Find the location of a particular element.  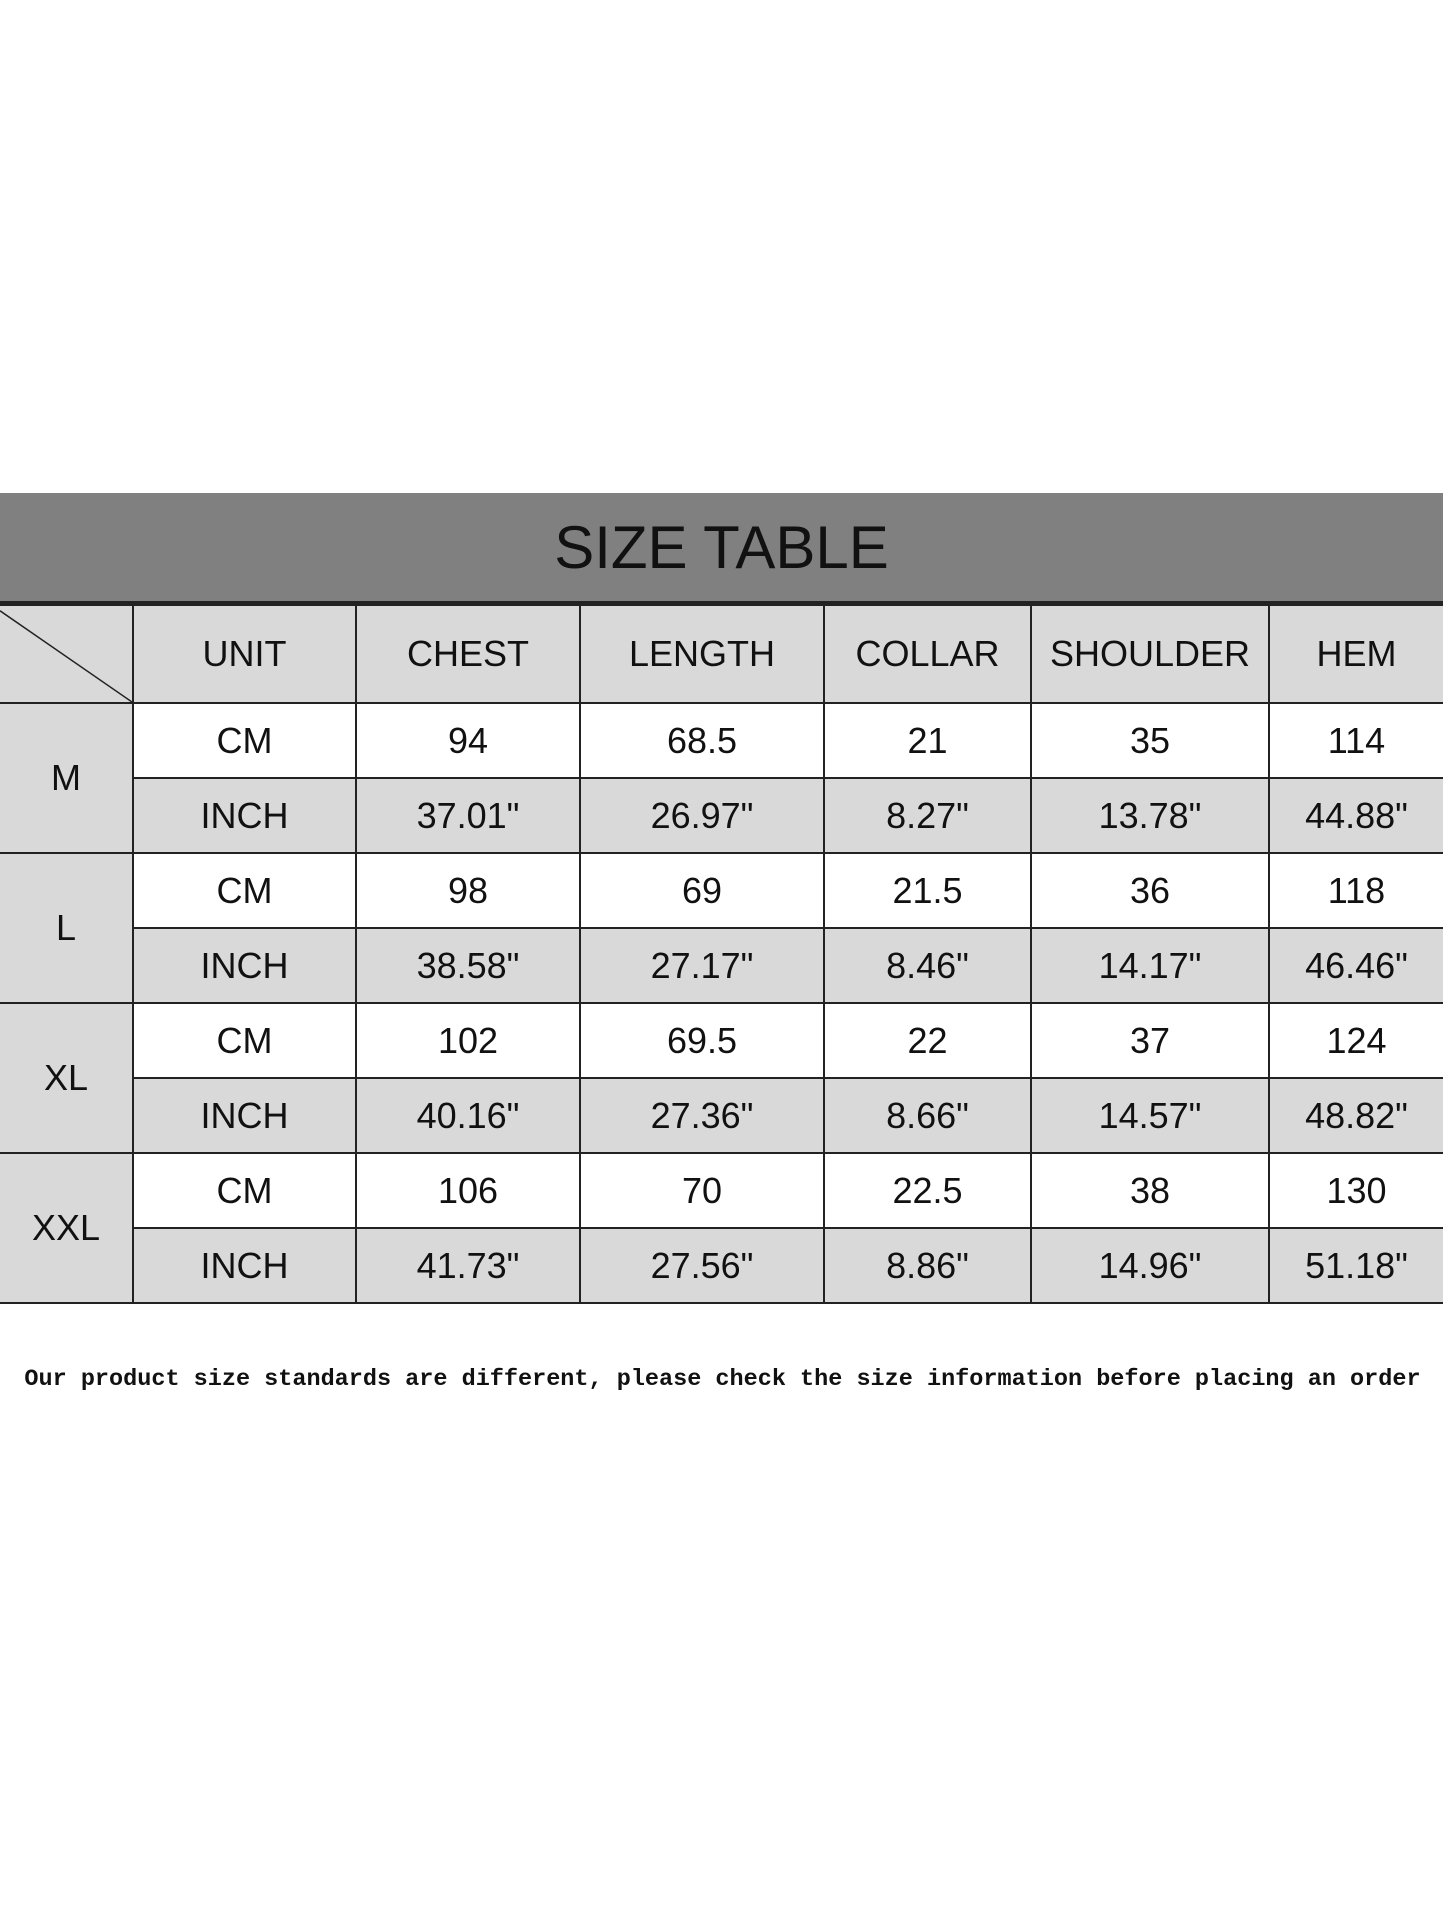

table-cell: 69.5 is located at coordinates (702, 1040).